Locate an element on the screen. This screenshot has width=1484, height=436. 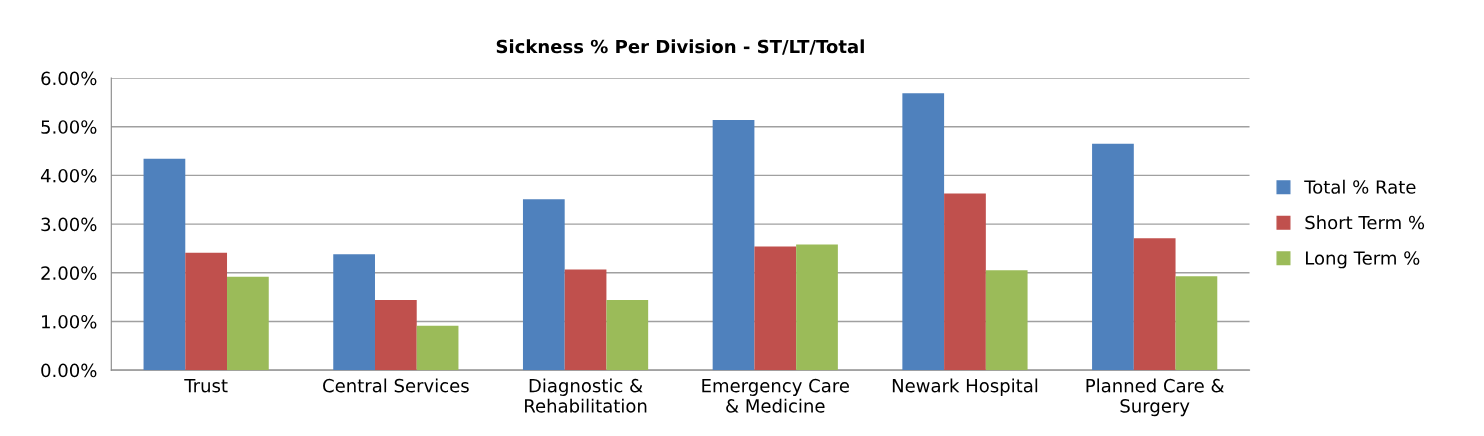
y-tick-label: 0.00% is located at coordinates (69, 370).